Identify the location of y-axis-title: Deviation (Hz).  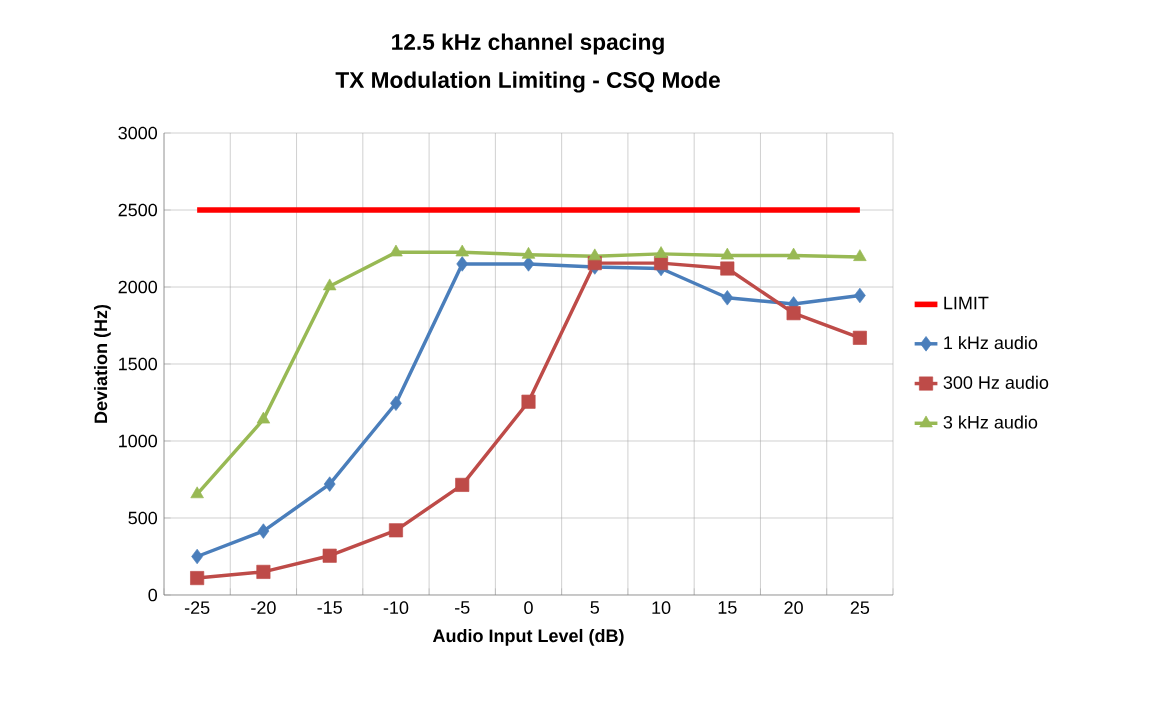
(102, 363).